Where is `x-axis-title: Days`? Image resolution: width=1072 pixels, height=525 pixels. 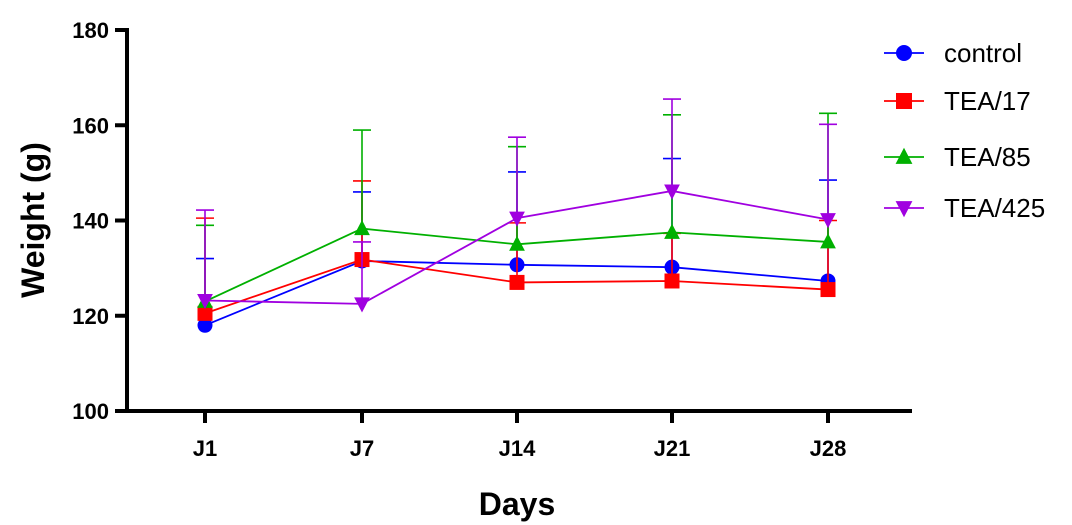 x-axis-title: Days is located at coordinates (517, 504).